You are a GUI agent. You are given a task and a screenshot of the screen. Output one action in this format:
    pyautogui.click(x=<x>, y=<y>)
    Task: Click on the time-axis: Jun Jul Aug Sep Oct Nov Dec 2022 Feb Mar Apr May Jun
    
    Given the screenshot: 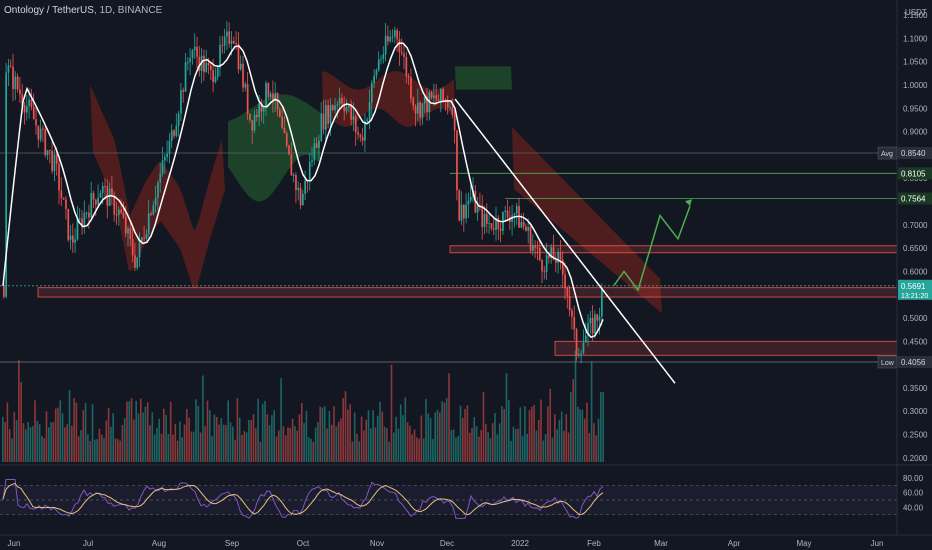 What is the action you would take?
    pyautogui.click(x=446, y=543)
    